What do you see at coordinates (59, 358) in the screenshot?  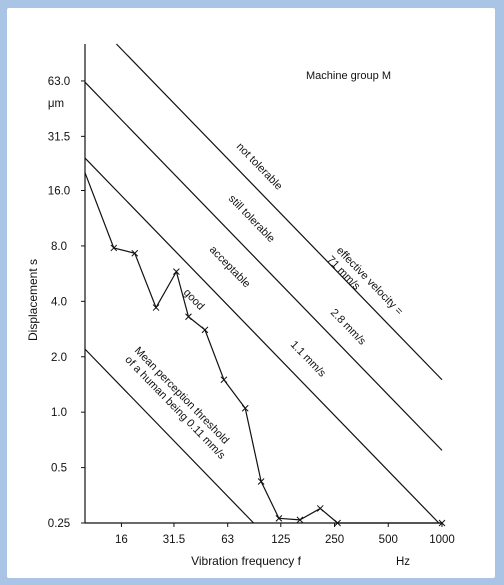 I see `y-tick-label: 2.0` at bounding box center [59, 358].